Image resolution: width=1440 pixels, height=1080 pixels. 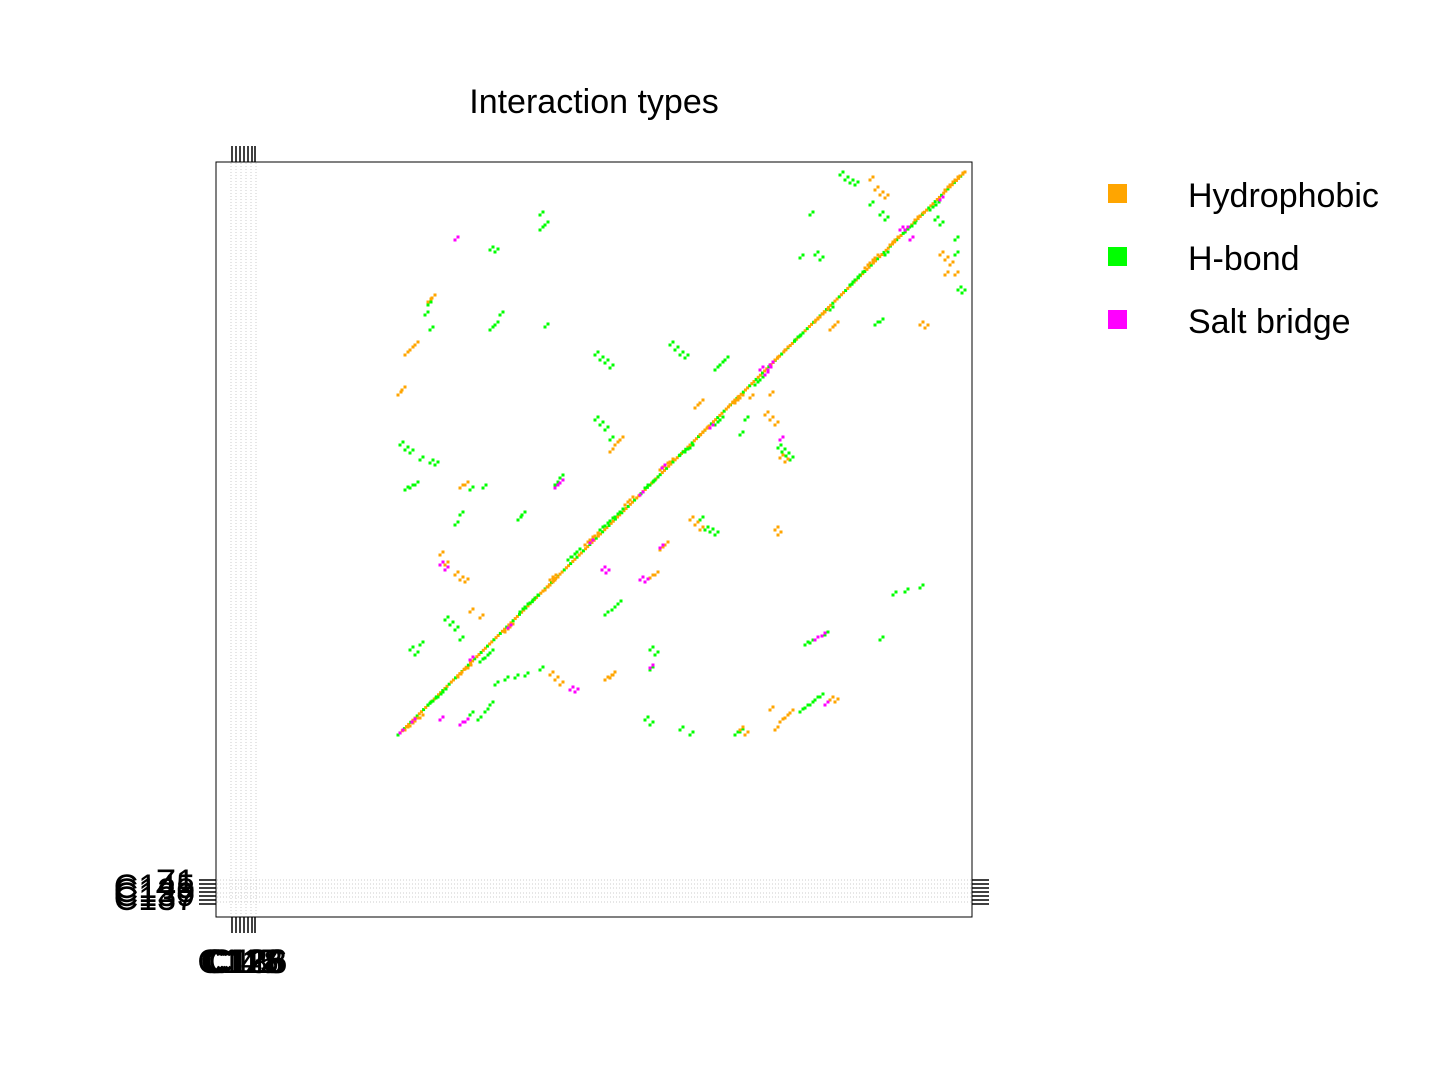 I want to click on x-tick-label: C145, so click(x=237, y=962).